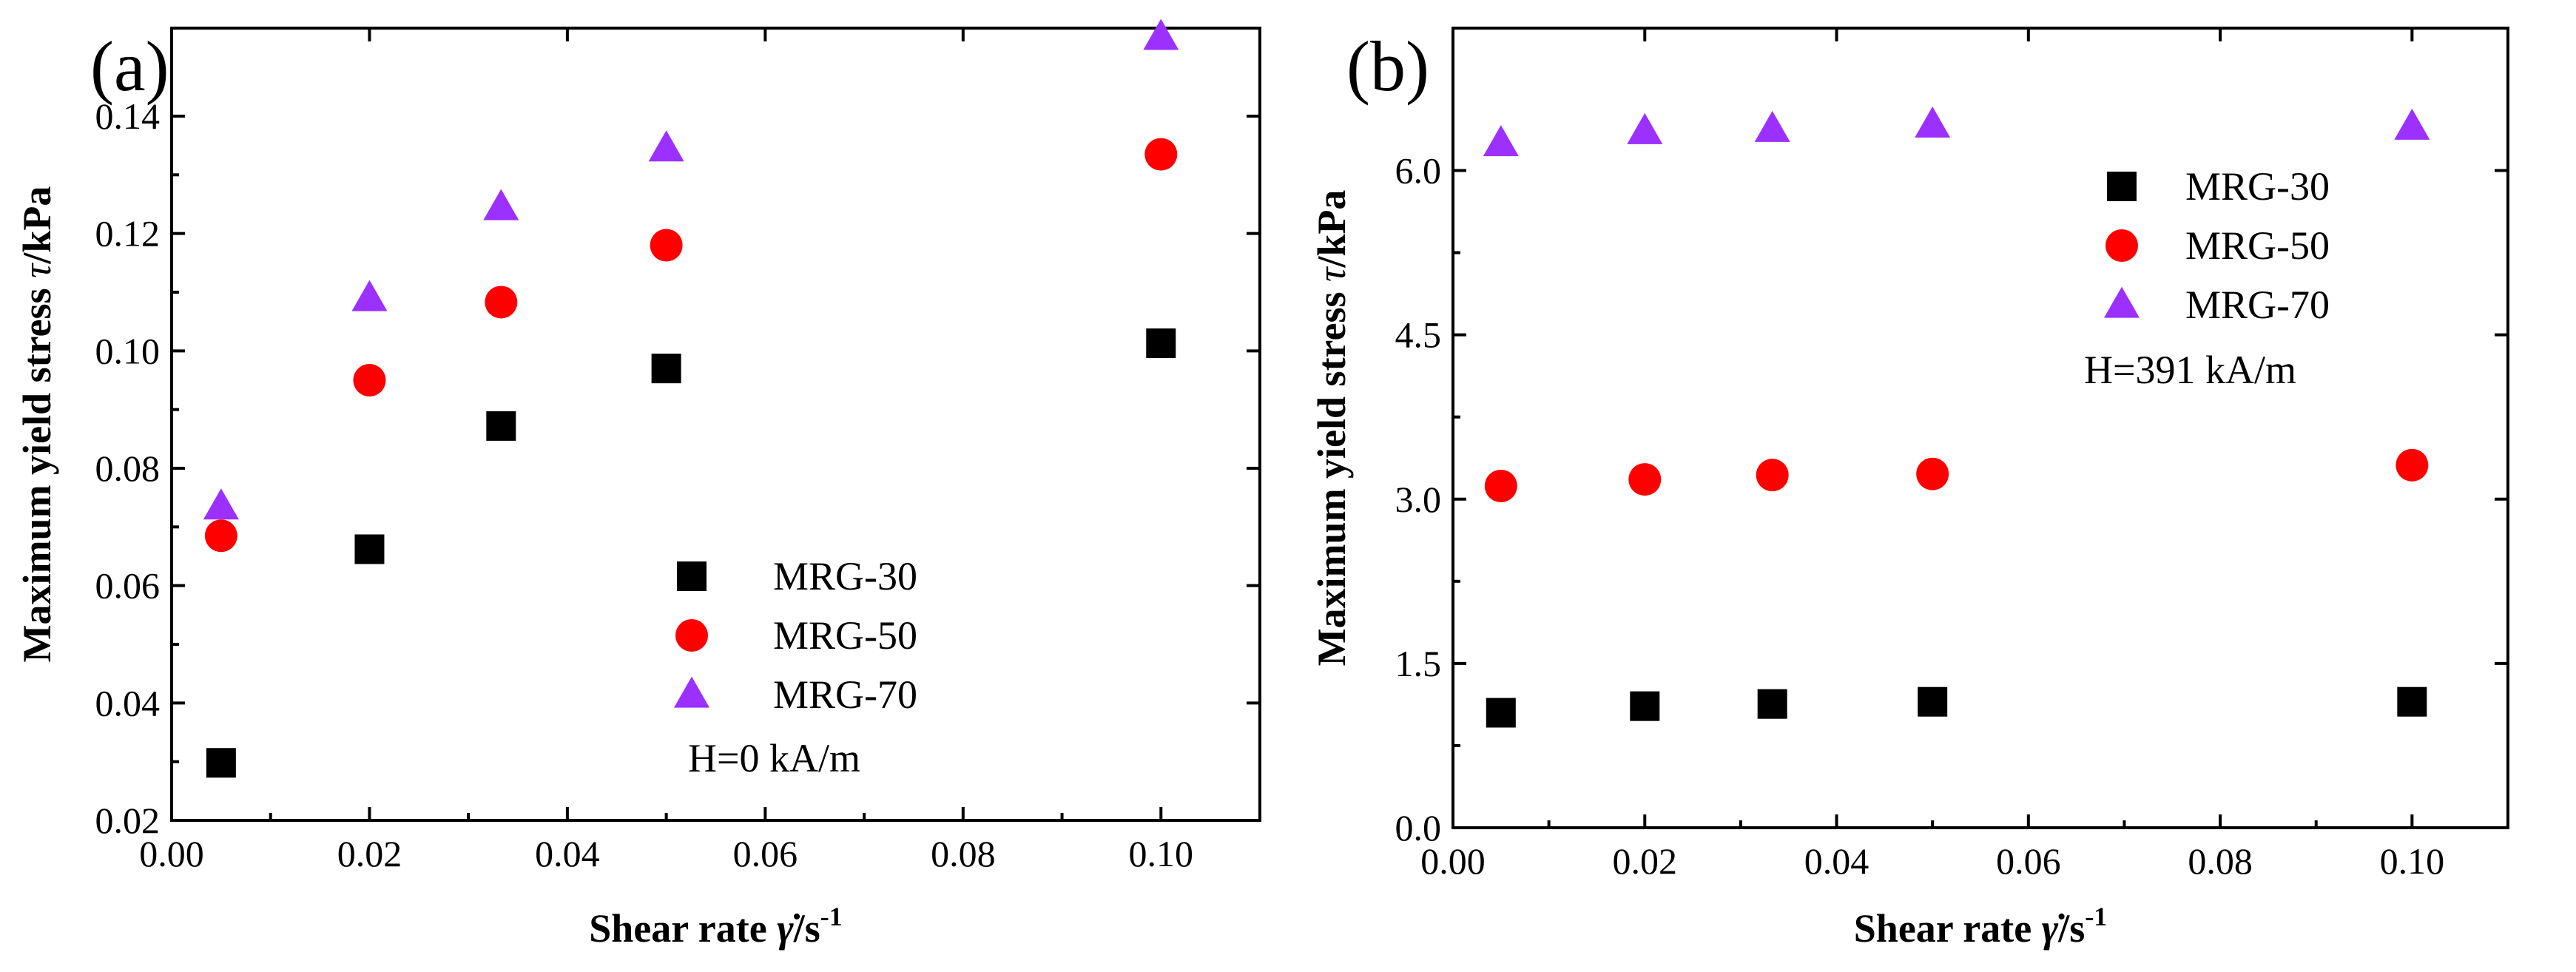 The image size is (2576, 972). I want to click on y-tick-label: 0.04, so click(128, 702).